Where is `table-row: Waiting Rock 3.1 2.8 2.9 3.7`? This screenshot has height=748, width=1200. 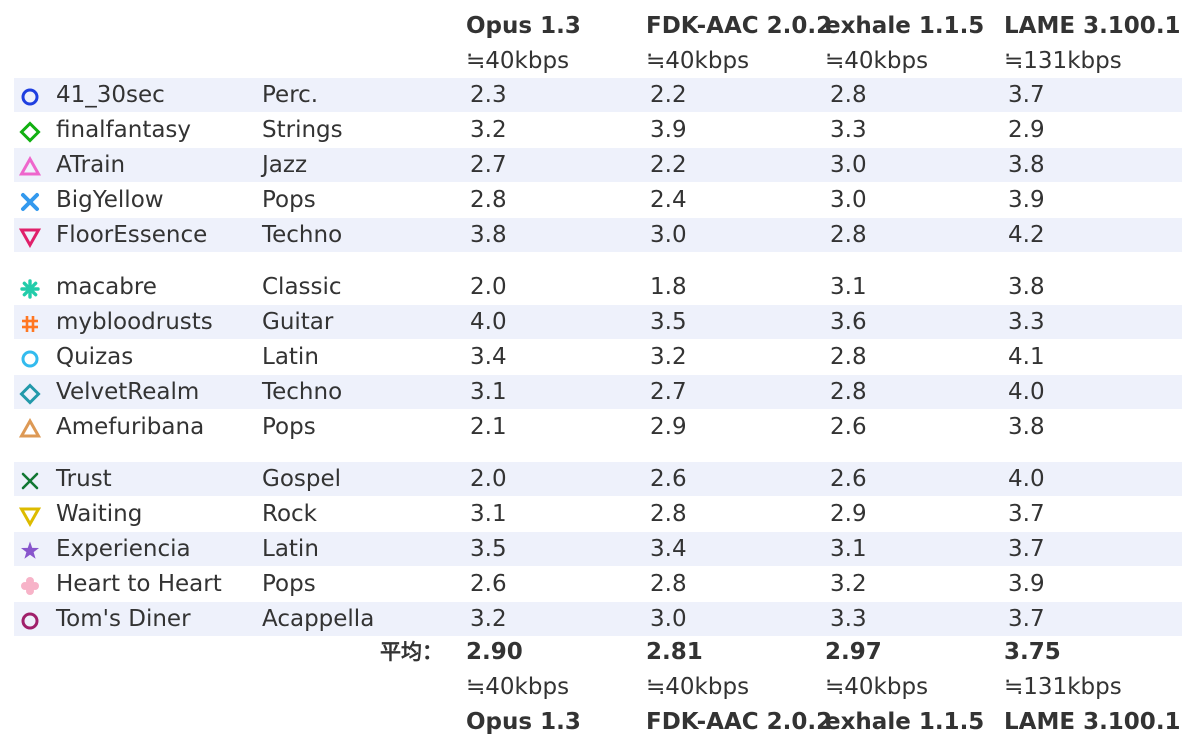
table-row: Waiting Rock 3.1 2.8 2.9 3.7 is located at coordinates (600, 514).